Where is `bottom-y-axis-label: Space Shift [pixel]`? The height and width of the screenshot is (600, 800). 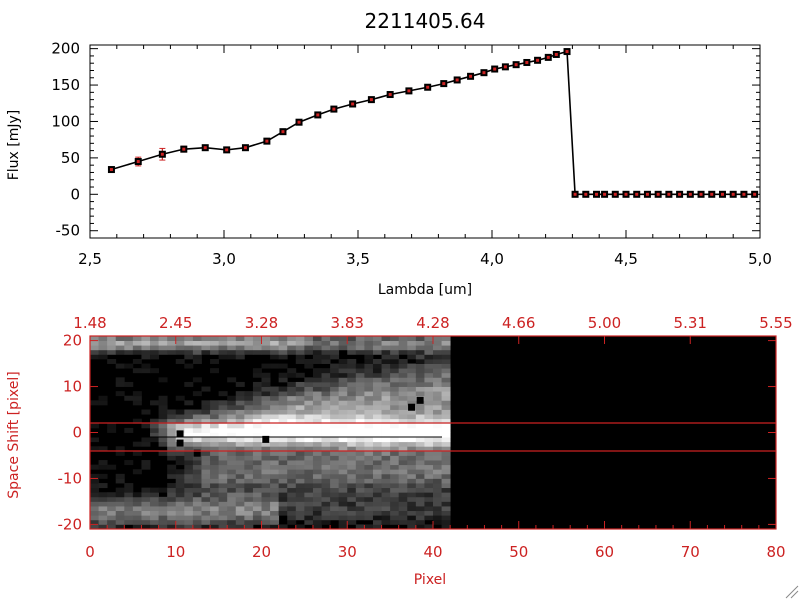
bottom-y-axis-label: Space Shift [pixel] is located at coordinates (14, 434).